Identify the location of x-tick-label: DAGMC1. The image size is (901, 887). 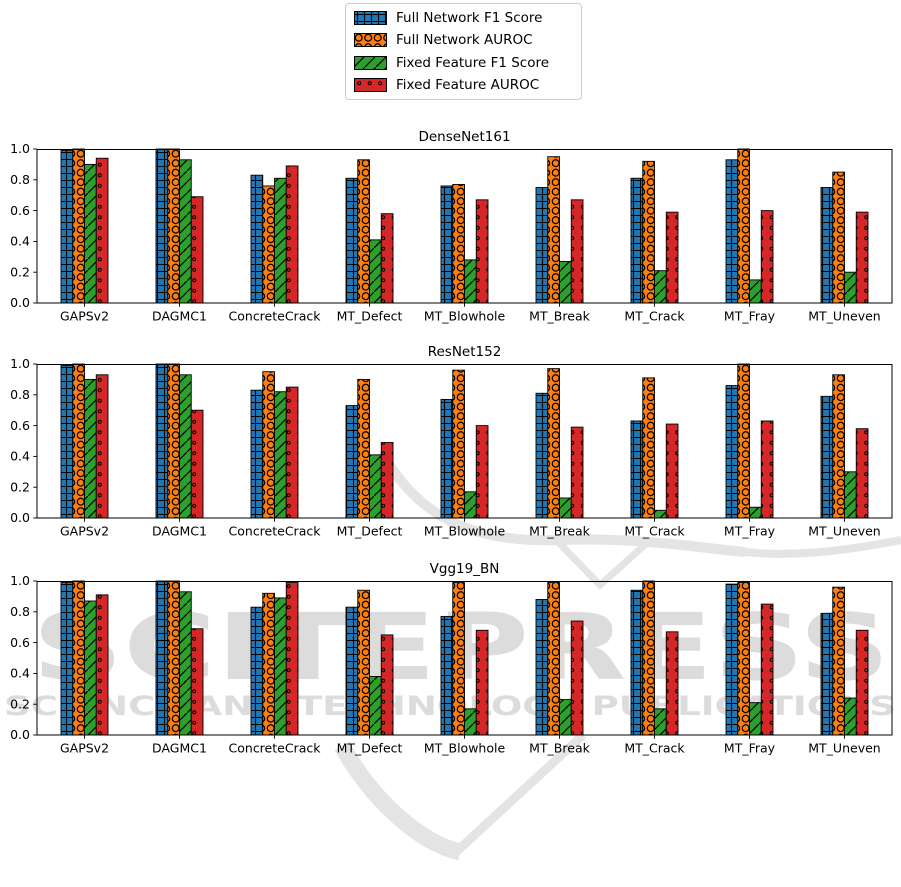
(179, 316).